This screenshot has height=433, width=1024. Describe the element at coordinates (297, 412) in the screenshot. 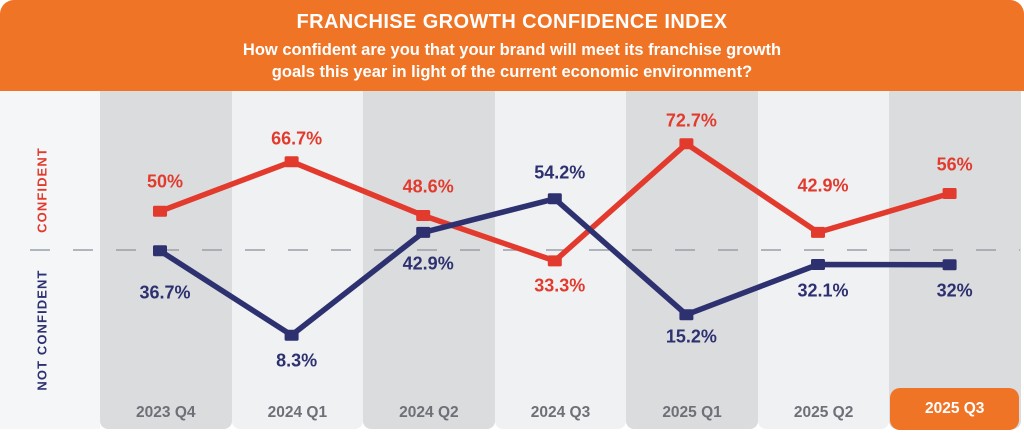

I see `x-axis-label: 2024 Q1` at that location.